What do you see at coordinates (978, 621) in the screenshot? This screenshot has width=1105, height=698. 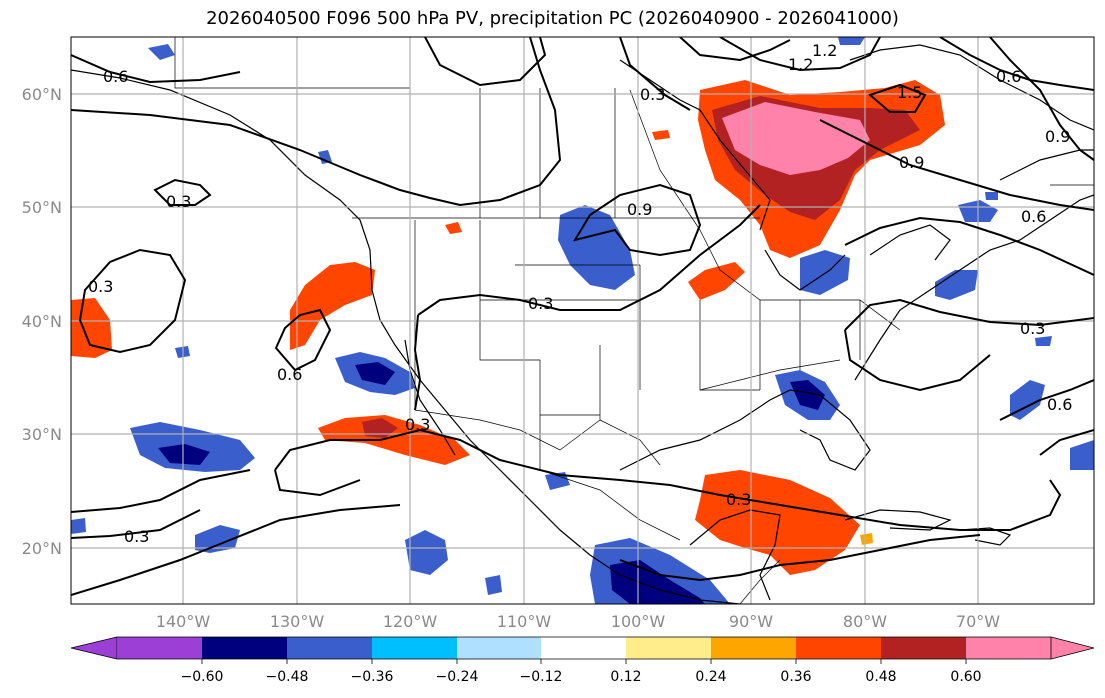 I see `lon-label: 70°W` at bounding box center [978, 621].